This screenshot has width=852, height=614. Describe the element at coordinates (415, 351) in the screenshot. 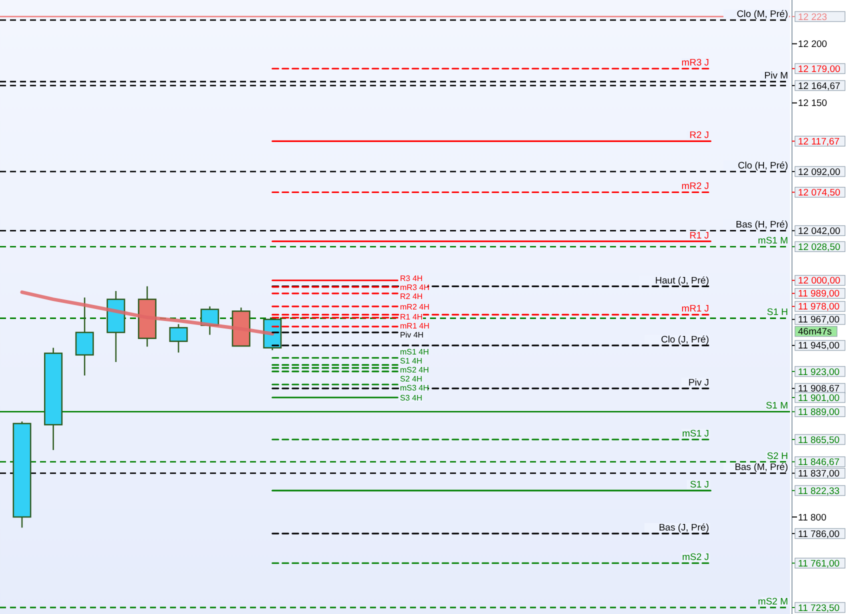

I see `series-label: mS1 4H` at that location.